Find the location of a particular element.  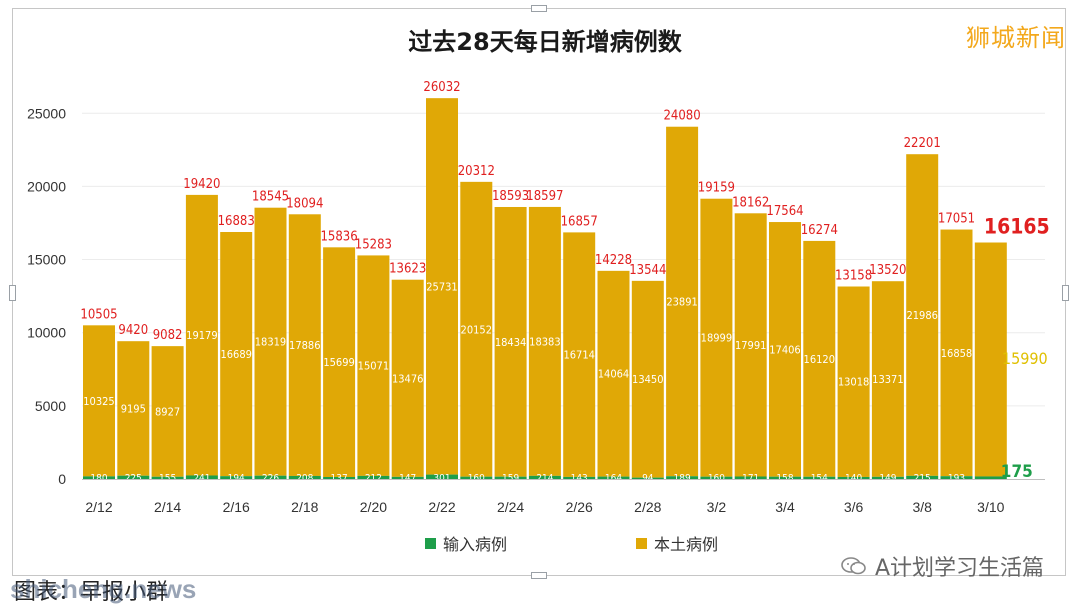

x-tick-label: 2/24 is located at coordinates (510, 507).